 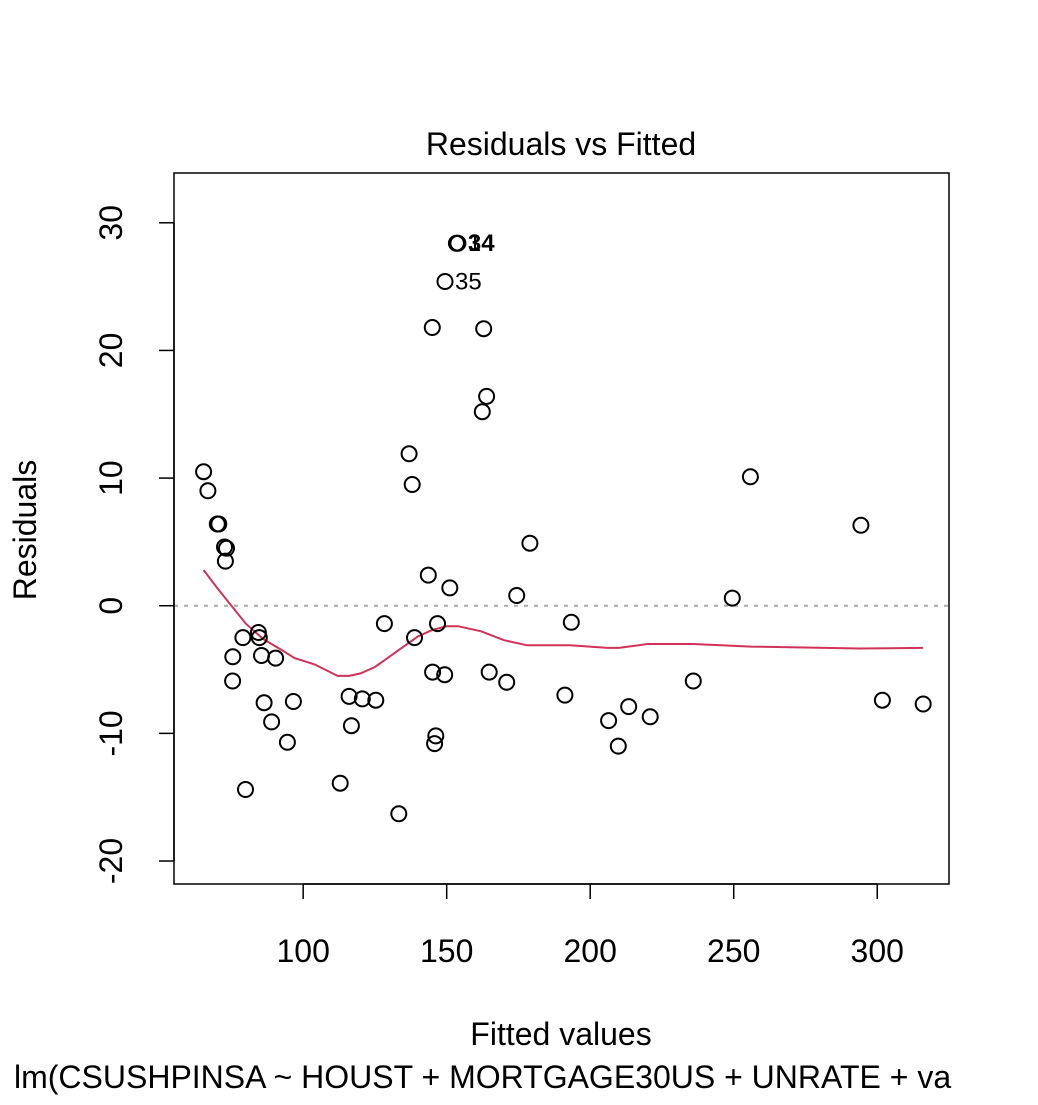 I want to click on smooth-trend-line, so click(x=563, y=623).